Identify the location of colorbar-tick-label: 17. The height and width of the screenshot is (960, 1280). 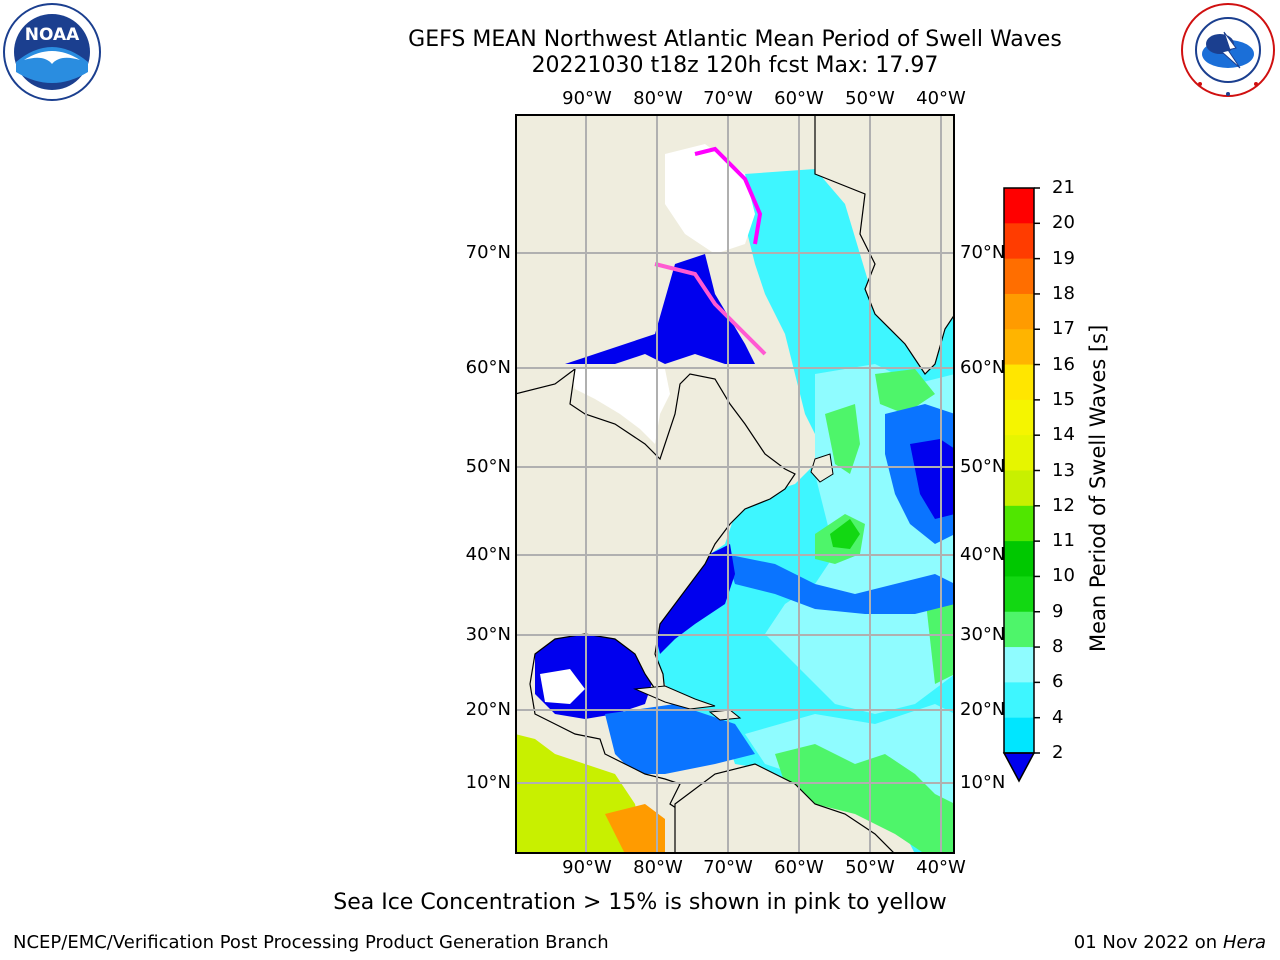
(1063, 329).